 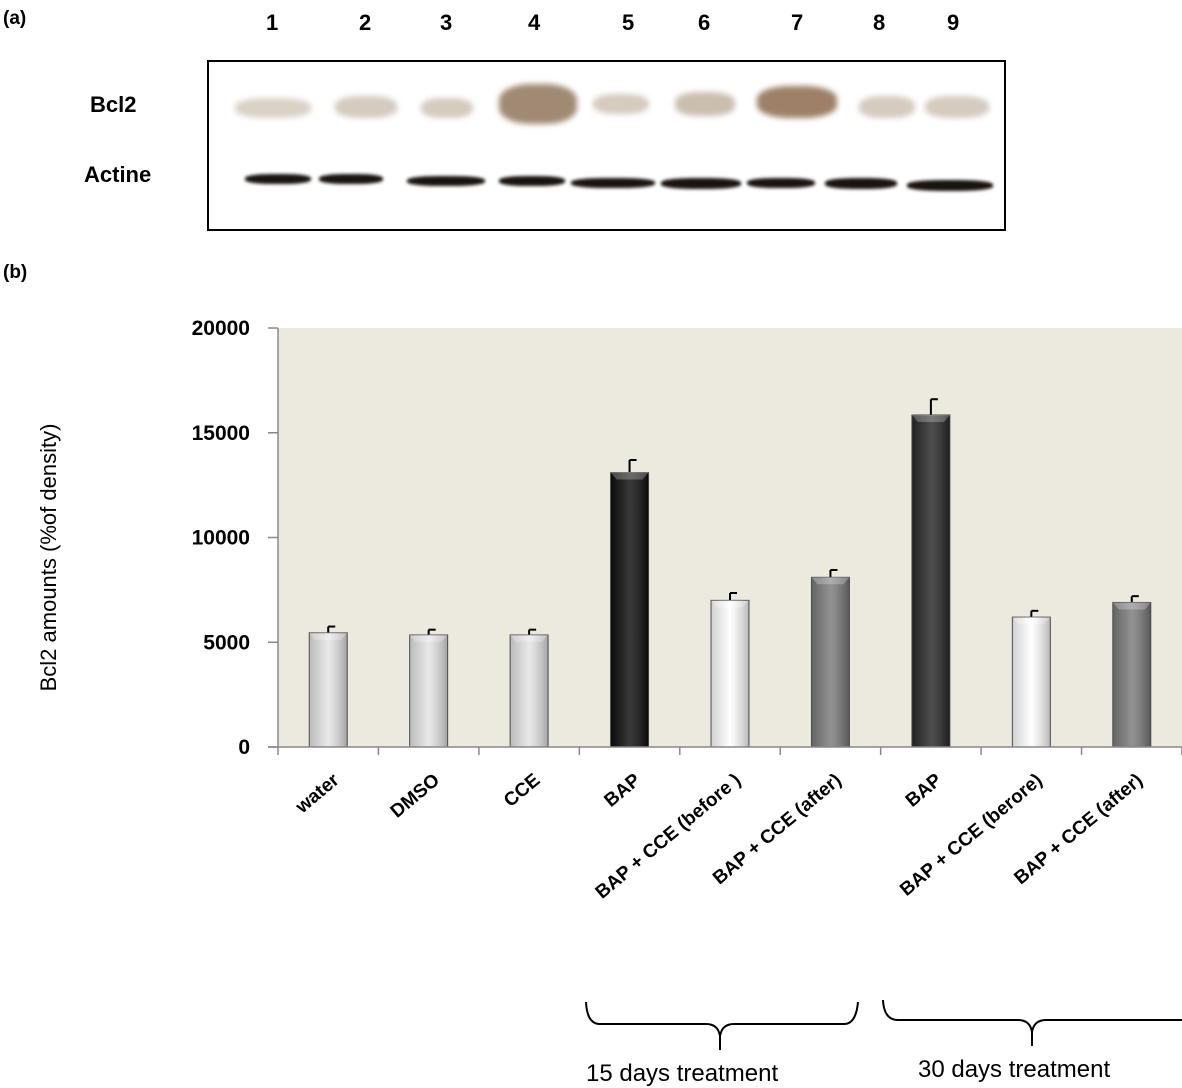 I want to click on y-tick-label-15000: 15000, so click(x=221, y=433).